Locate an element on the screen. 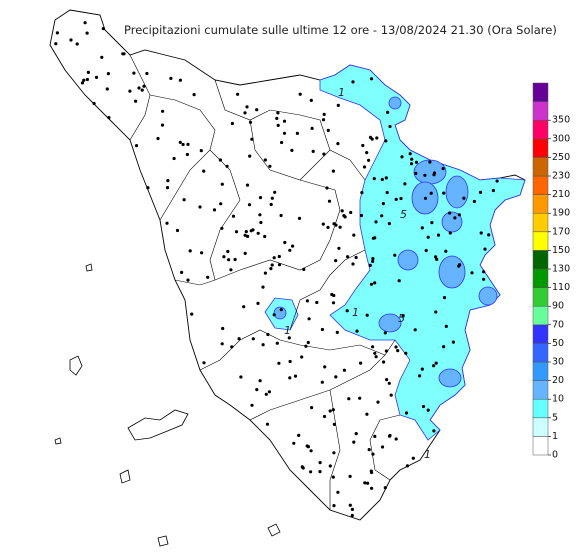 This screenshot has height=556, width=585. legend-label: 190 is located at coordinates (561, 213).